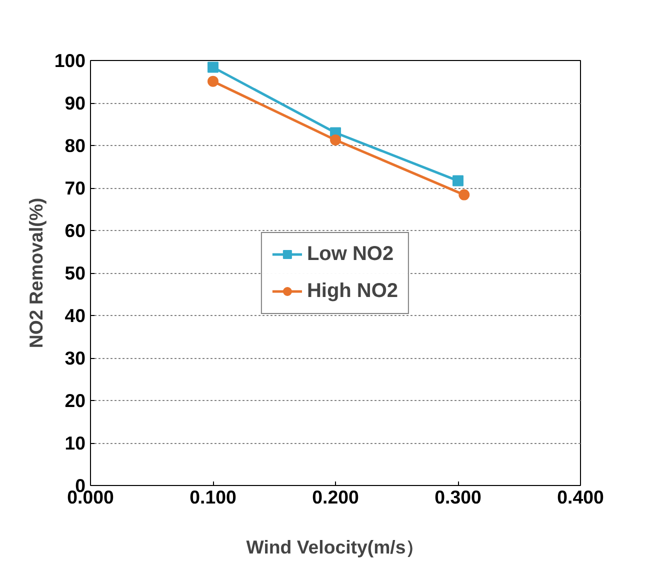 The height and width of the screenshot is (574, 650). I want to click on y-tick-label: 20, so click(75, 400).